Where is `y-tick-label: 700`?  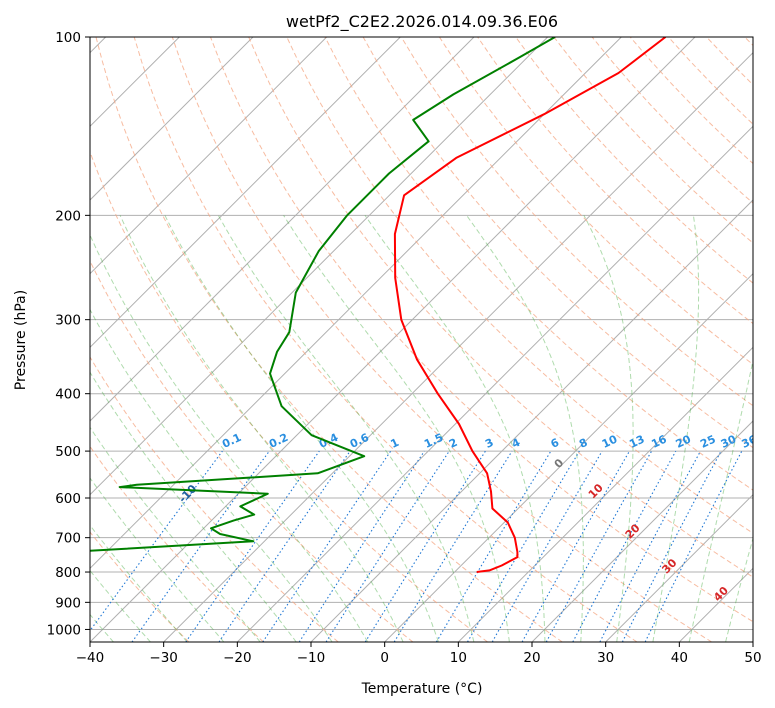
y-tick-label: 700 is located at coordinates (68, 539).